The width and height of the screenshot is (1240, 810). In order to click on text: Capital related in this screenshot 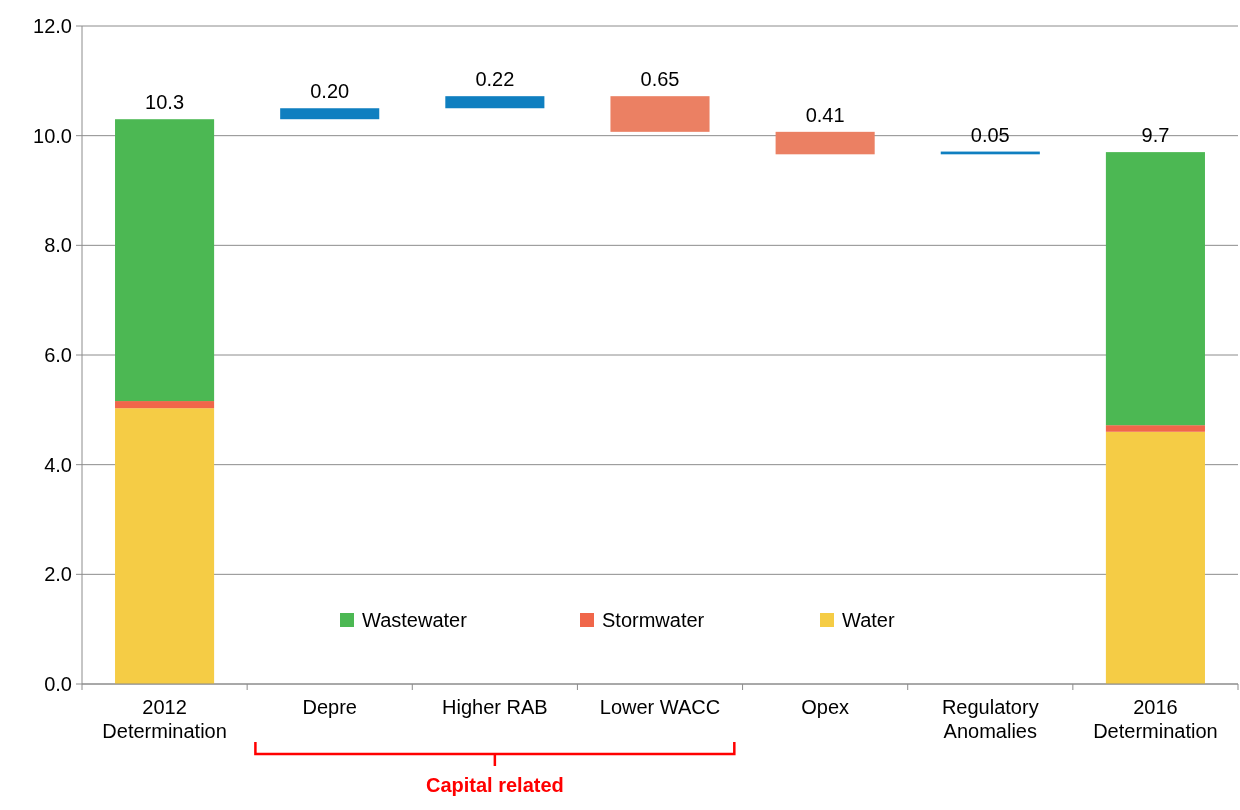, I will do `click(494, 785)`.